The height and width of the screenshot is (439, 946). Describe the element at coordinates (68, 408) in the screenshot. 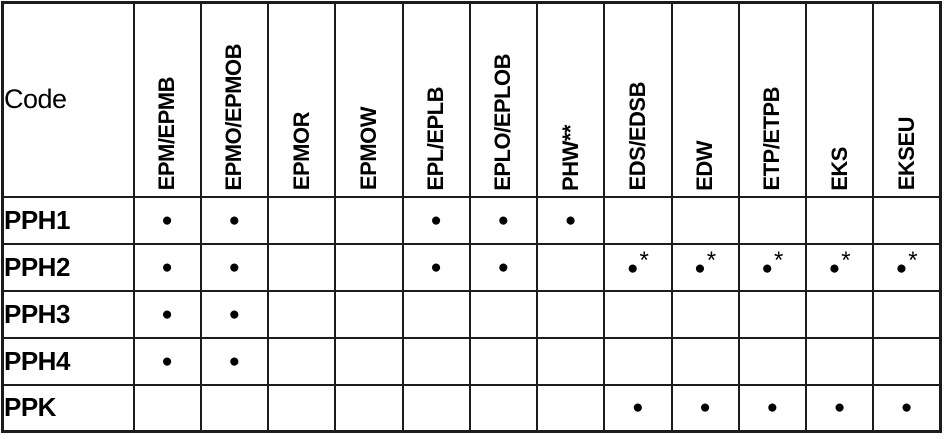

I see `row-label: PPK` at that location.